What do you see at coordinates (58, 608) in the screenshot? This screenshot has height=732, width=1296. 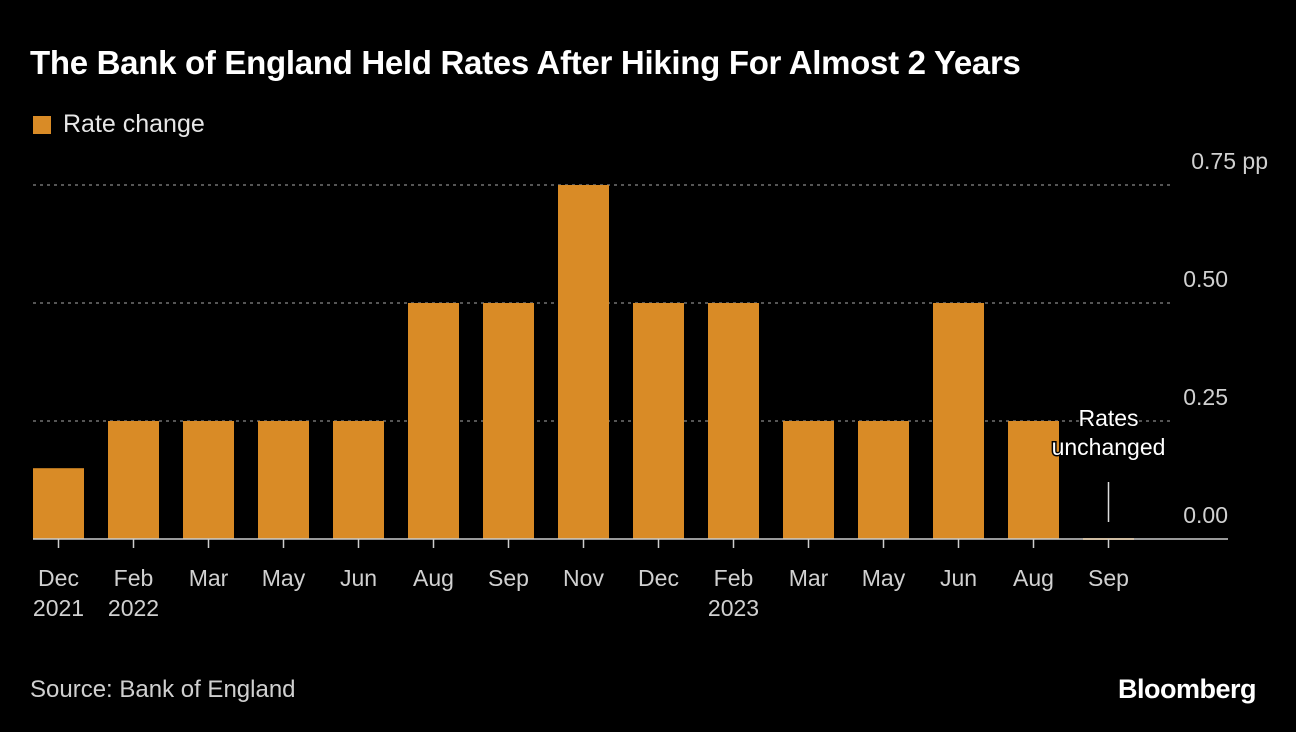 I see `x-tick-label: 2021` at bounding box center [58, 608].